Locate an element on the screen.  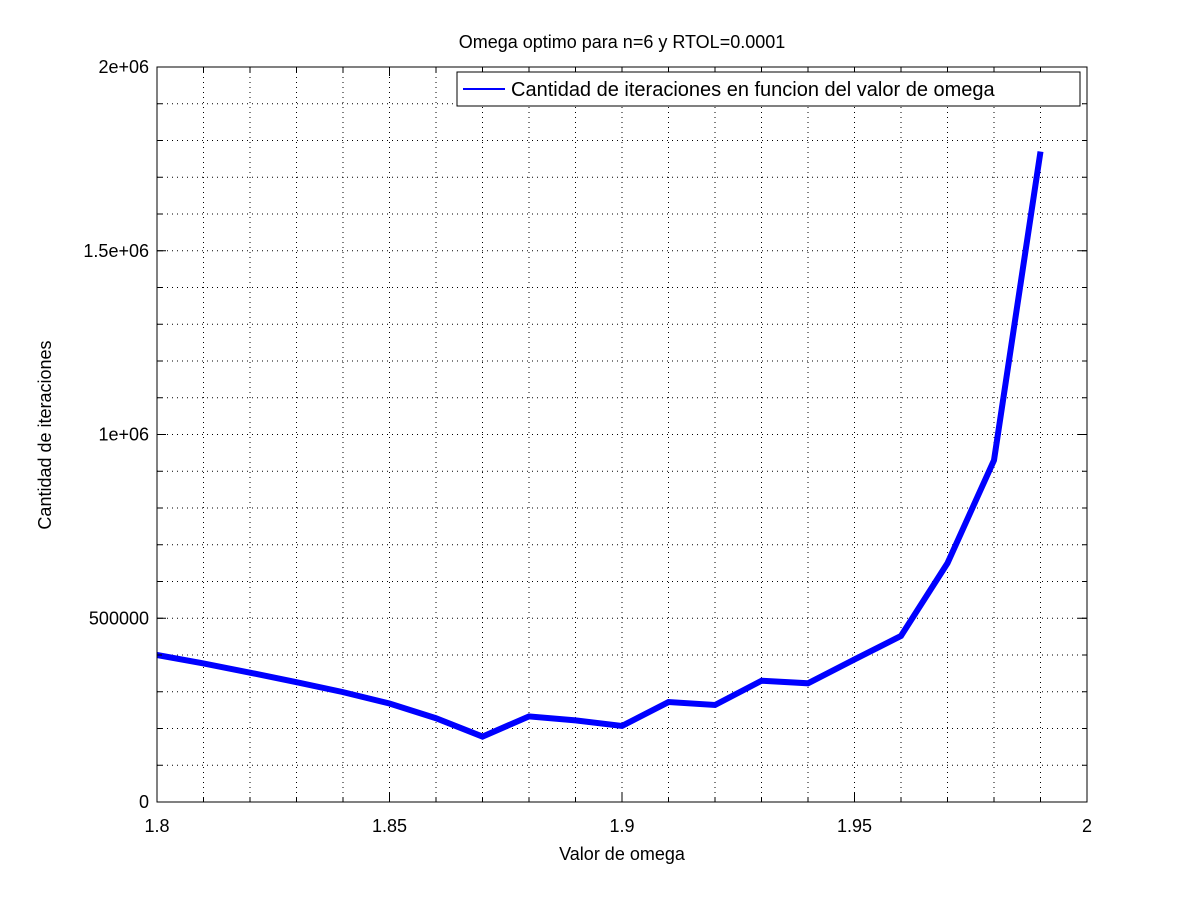
y-tick-label: 500000 is located at coordinates (119, 618).